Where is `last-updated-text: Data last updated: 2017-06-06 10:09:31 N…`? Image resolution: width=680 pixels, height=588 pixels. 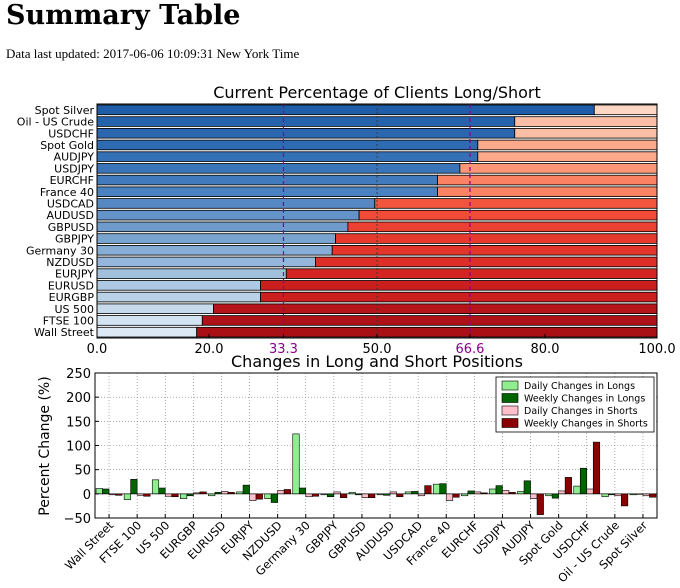
last-updated-text: Data last updated: 2017-06-06 10:09:31 N… is located at coordinates (153, 53).